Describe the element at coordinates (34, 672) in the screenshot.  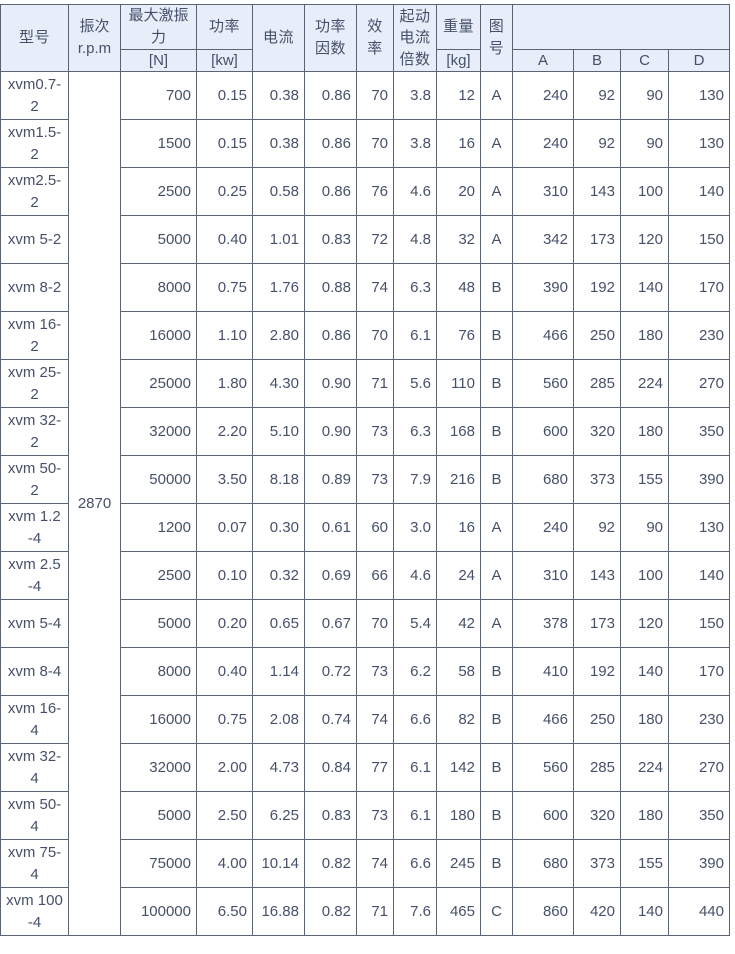
I see `cell-model: xvm 8-4` at that location.